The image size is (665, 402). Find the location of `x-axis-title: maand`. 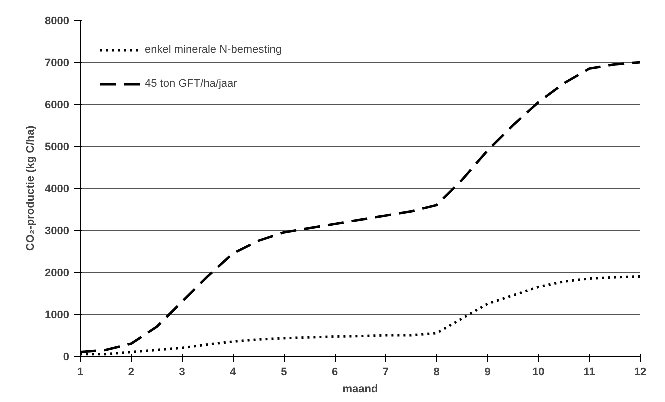

x-axis-title: maand is located at coordinates (360, 390).